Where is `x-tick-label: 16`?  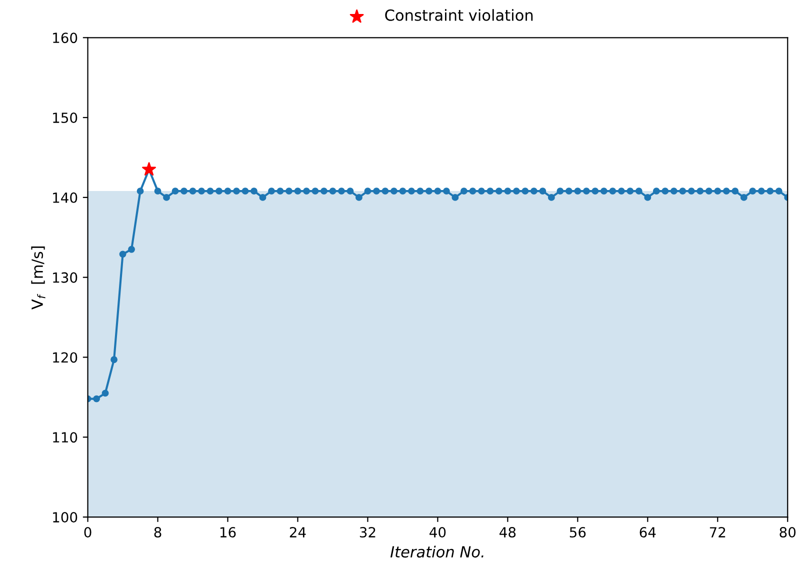 x-tick-label: 16 is located at coordinates (228, 532).